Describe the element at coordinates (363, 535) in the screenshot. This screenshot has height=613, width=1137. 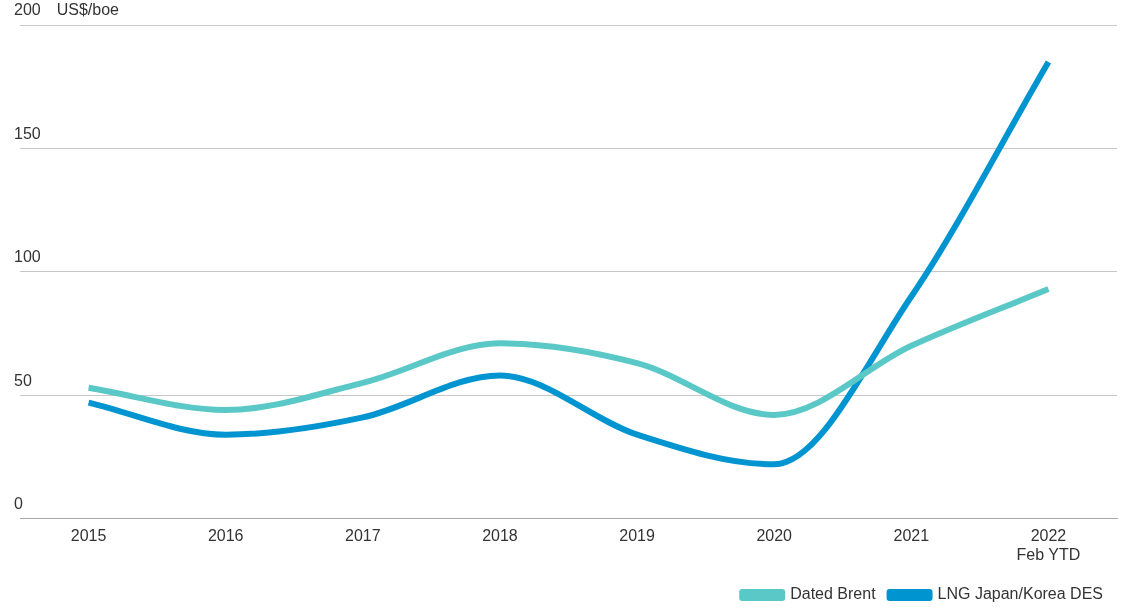
I see `x-tick-label: 2017` at that location.